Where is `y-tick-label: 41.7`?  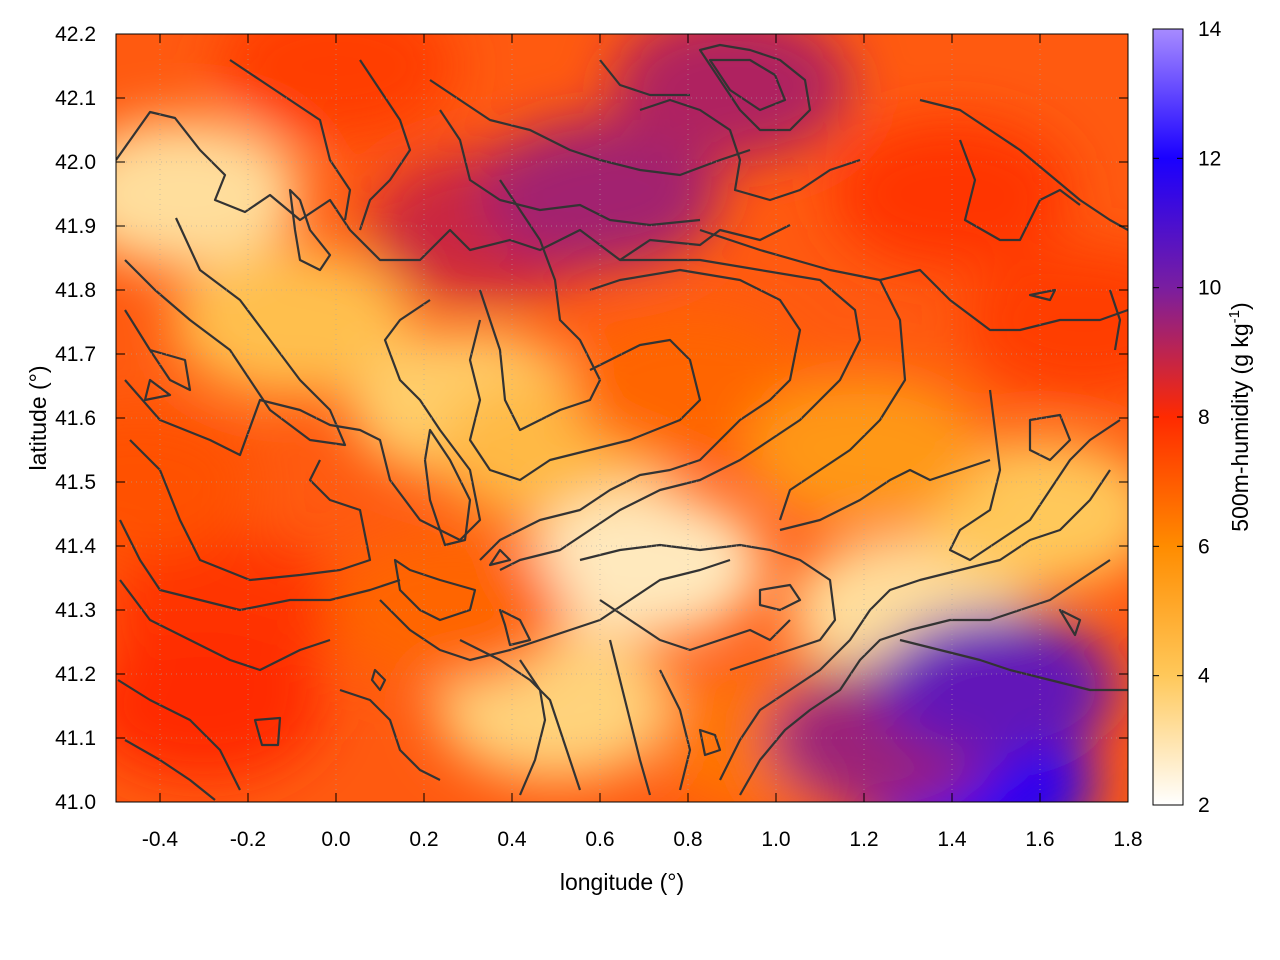 y-tick-label: 41.7 is located at coordinates (75, 354).